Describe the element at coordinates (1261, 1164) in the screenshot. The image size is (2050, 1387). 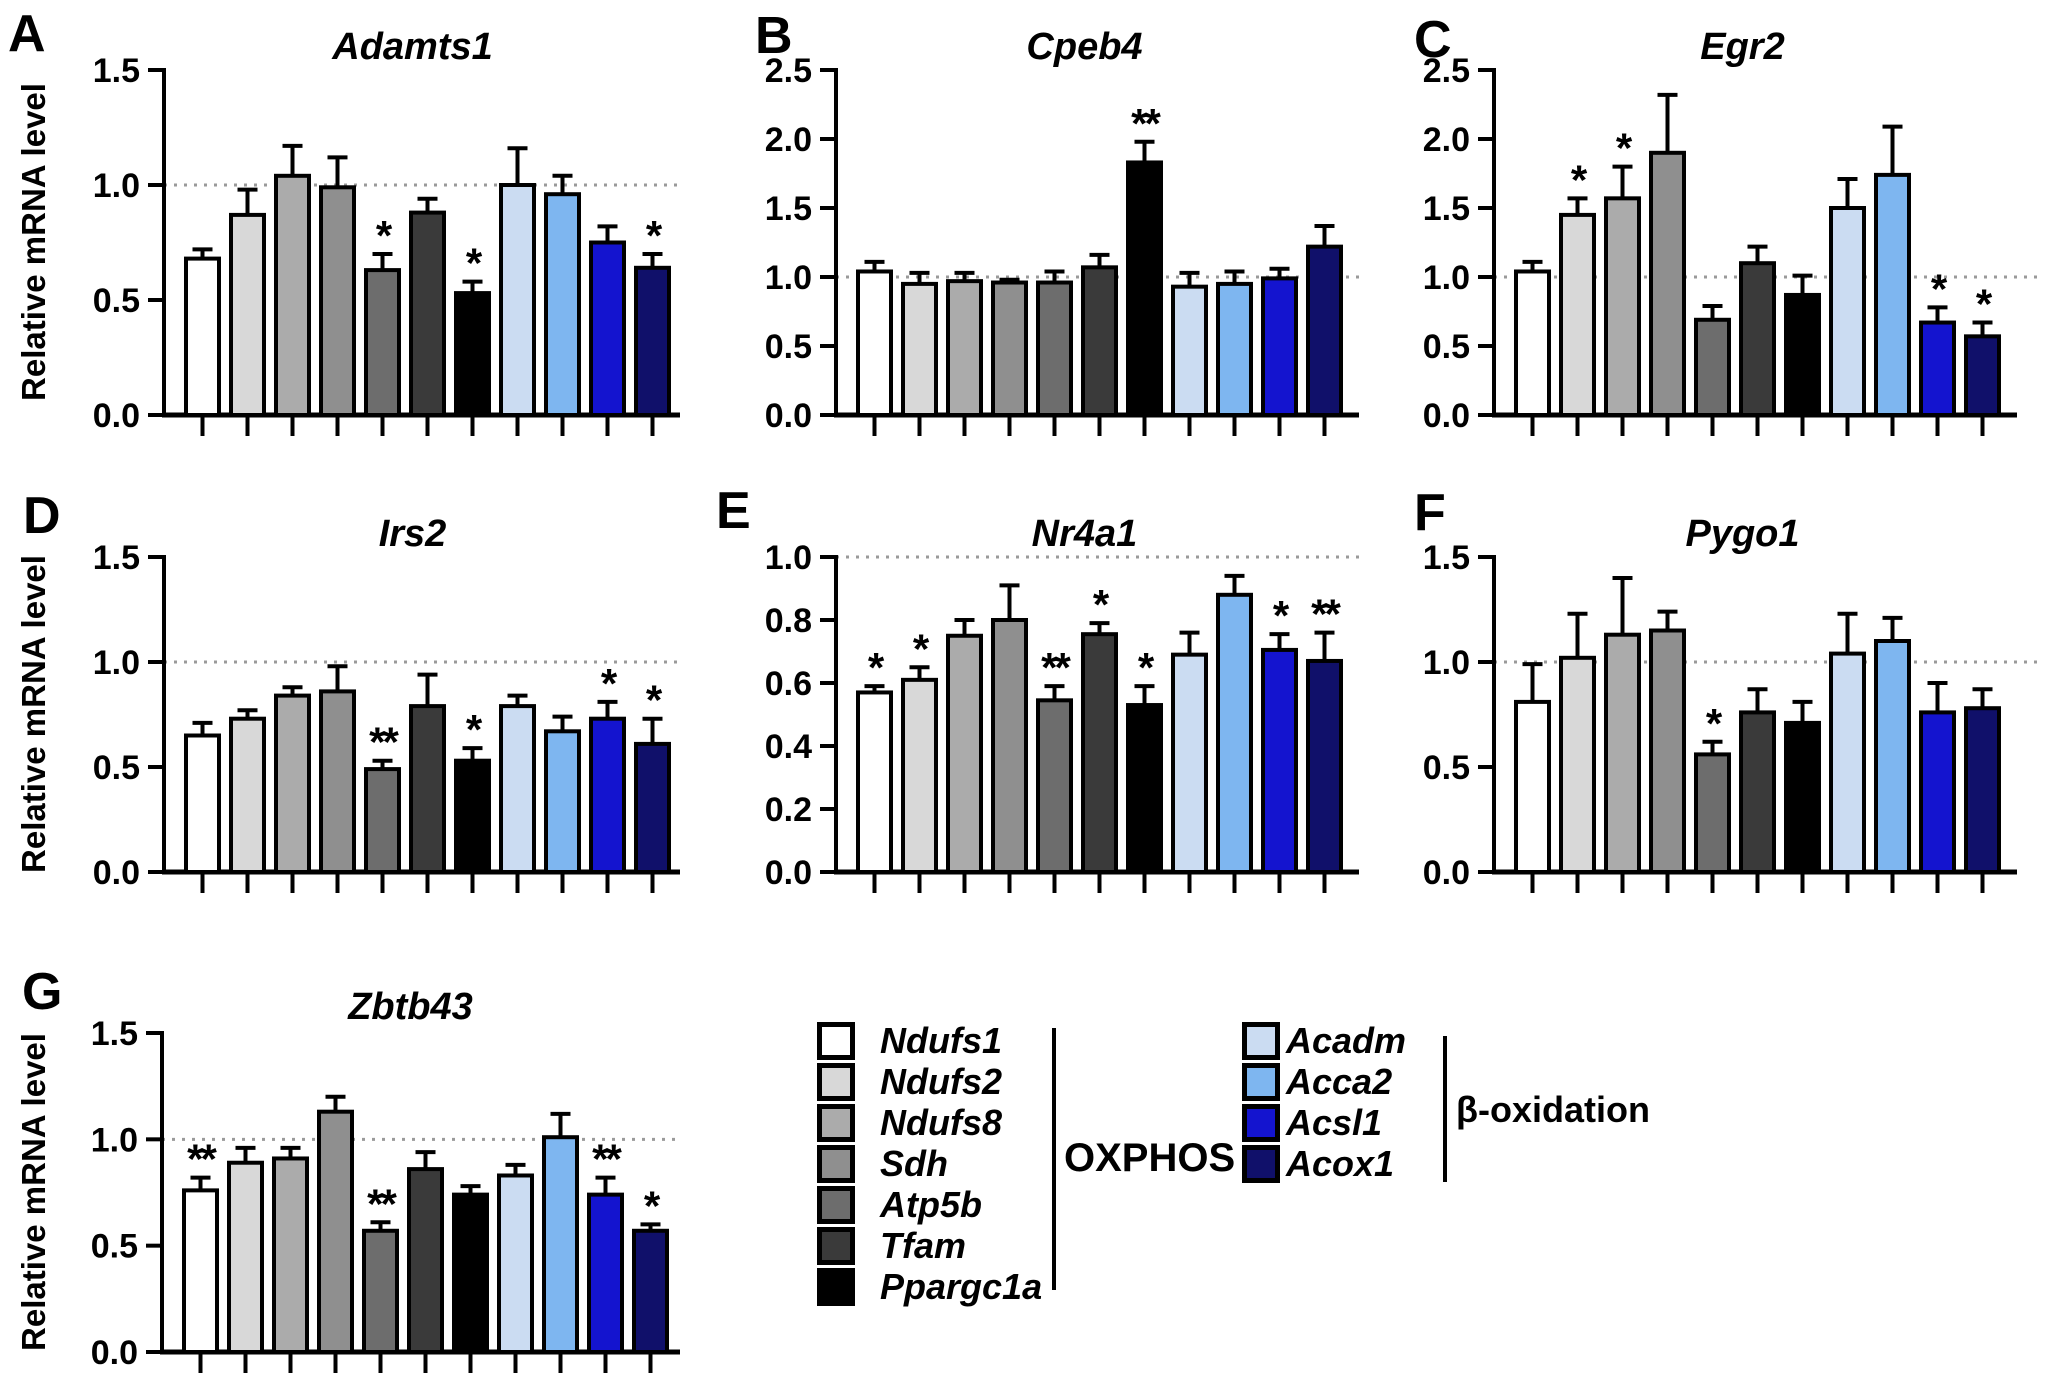
I see `legend-swatch-acox1` at that location.